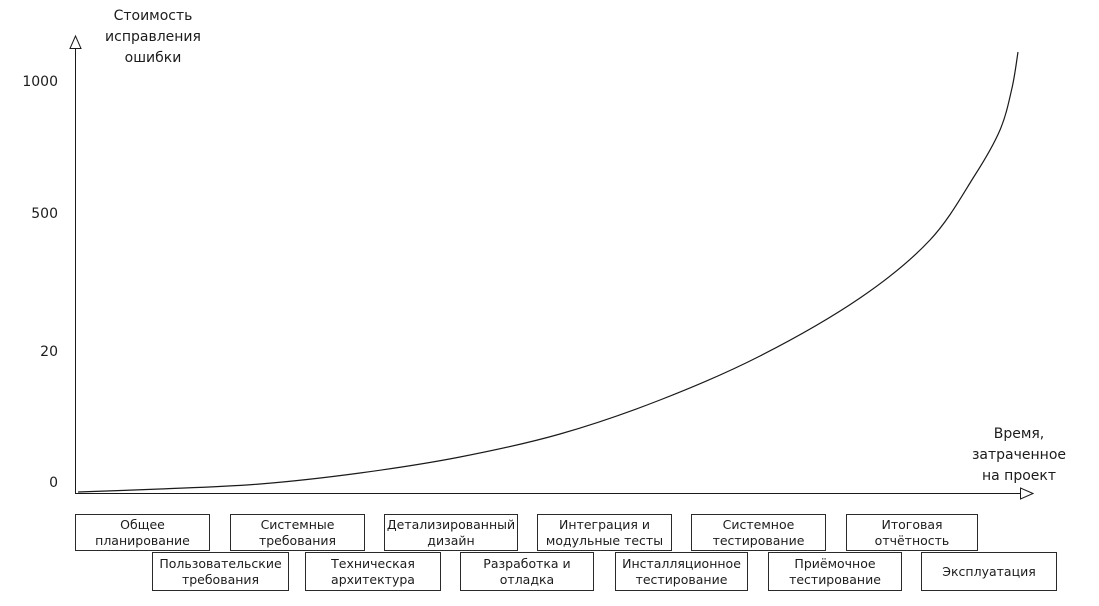 This screenshot has height=606, width=1099. Describe the element at coordinates (142, 532) in the screenshot. I see `phase-box-row1-1: Общее планирование` at that location.